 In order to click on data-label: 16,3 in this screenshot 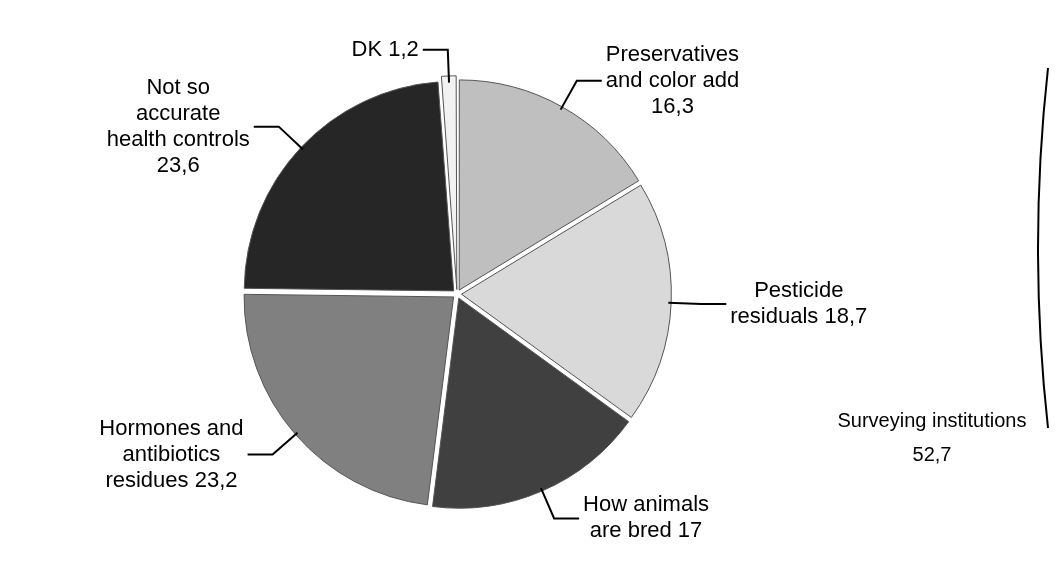, I will do `click(672, 105)`.